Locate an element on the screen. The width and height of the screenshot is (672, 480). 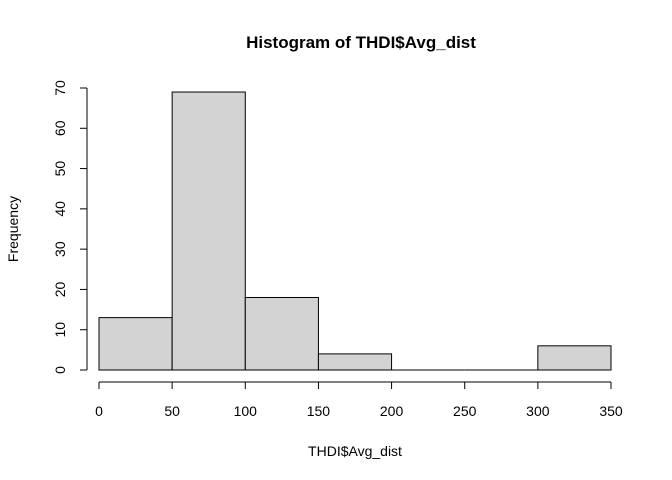
y-tick-label: 30 is located at coordinates (60, 249).